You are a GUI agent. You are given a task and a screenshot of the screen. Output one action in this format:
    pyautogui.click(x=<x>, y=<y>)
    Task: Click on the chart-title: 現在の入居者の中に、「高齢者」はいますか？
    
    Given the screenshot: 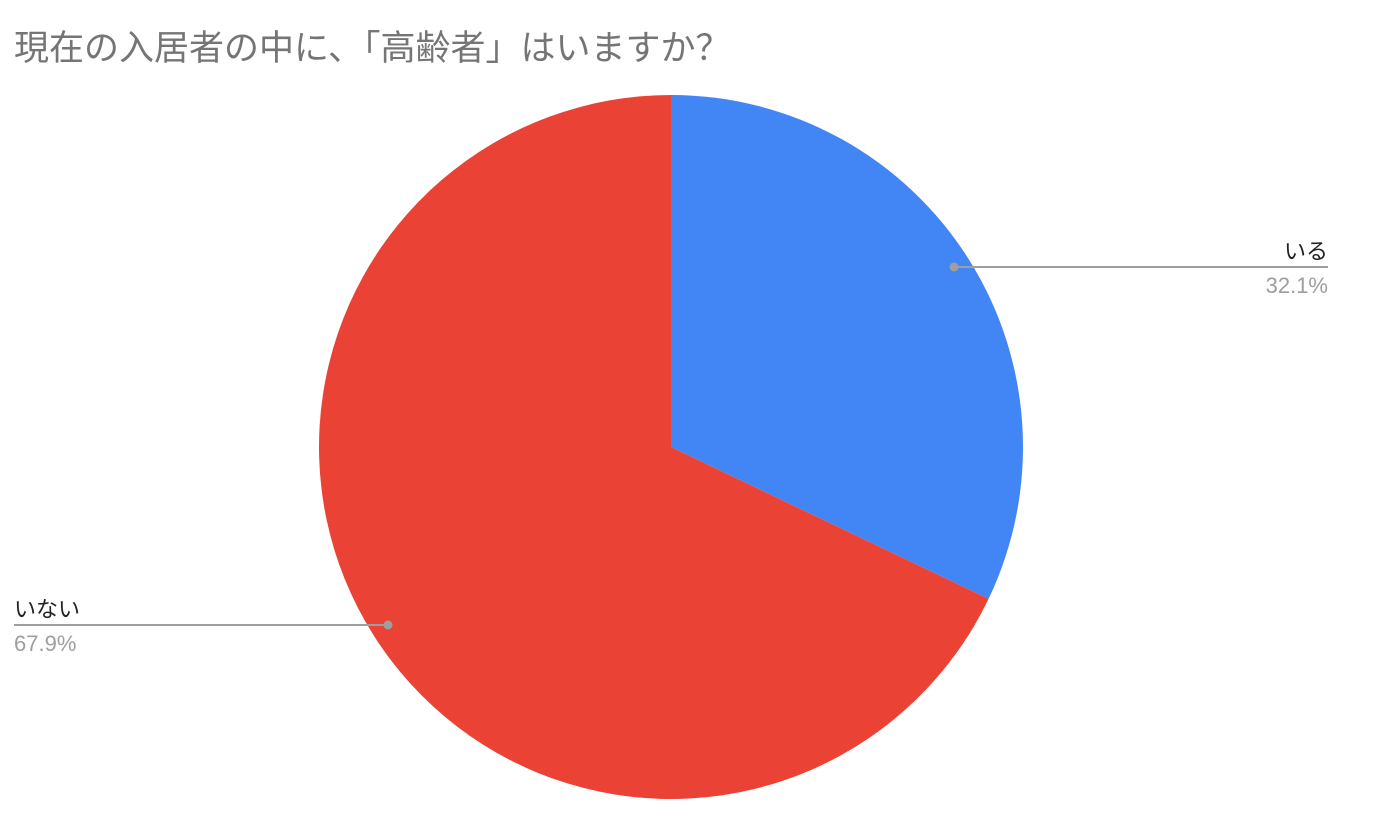 What is the action you would take?
    pyautogui.click(x=372, y=49)
    